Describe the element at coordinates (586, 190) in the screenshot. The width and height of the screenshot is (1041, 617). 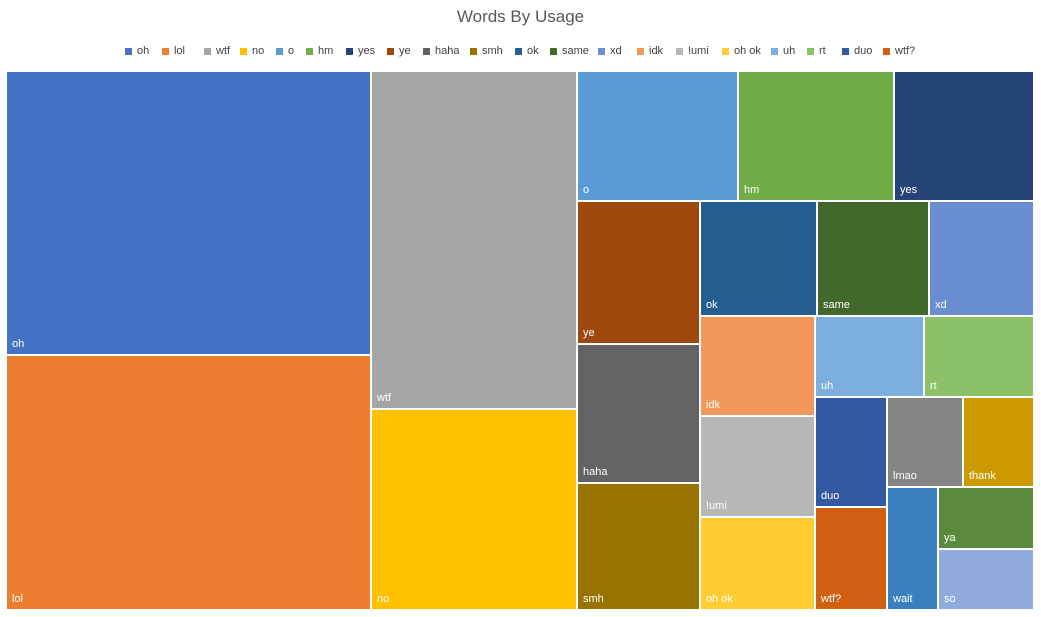
I see `tile-label: o` at that location.